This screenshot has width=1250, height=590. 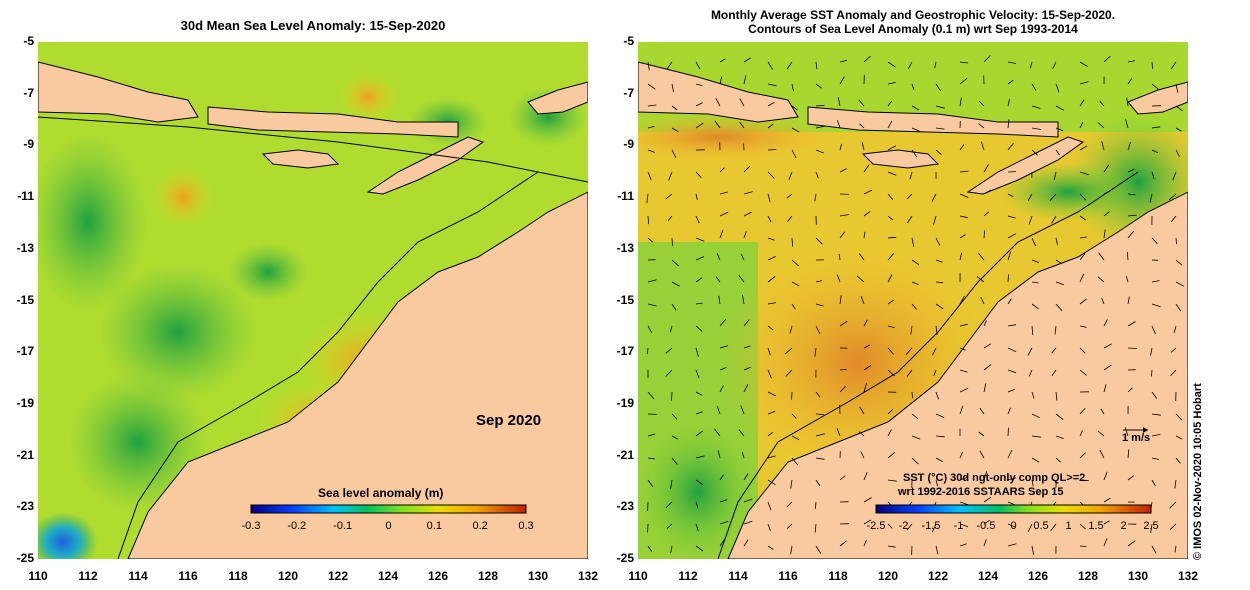 What do you see at coordinates (343, 526) in the screenshot?
I see `colorbar-tick-label: -0.1` at bounding box center [343, 526].